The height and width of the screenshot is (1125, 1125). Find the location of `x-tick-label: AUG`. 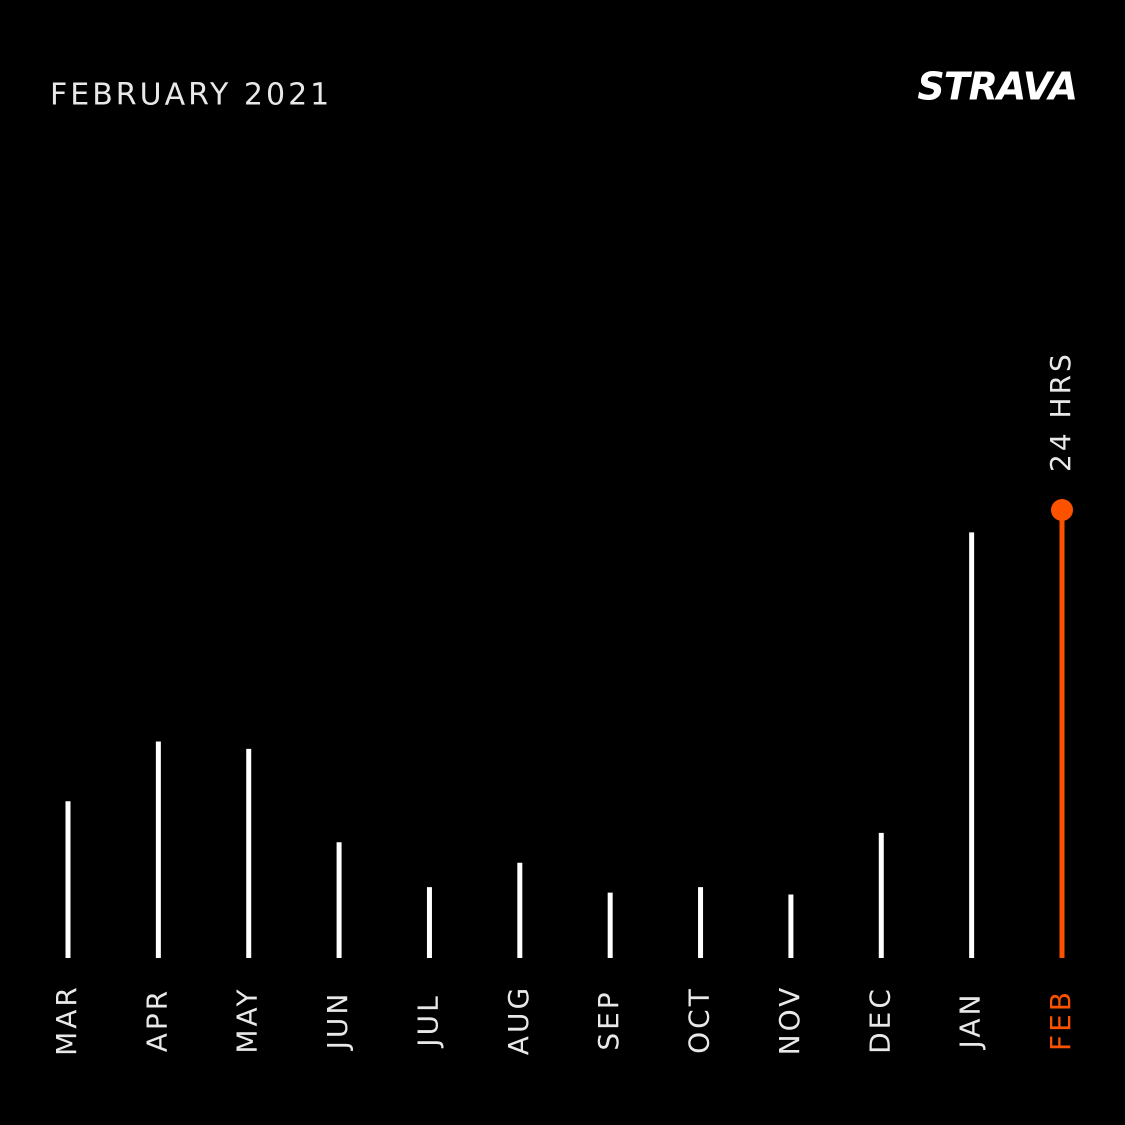

x-tick-label: AUG is located at coordinates (518, 1020).